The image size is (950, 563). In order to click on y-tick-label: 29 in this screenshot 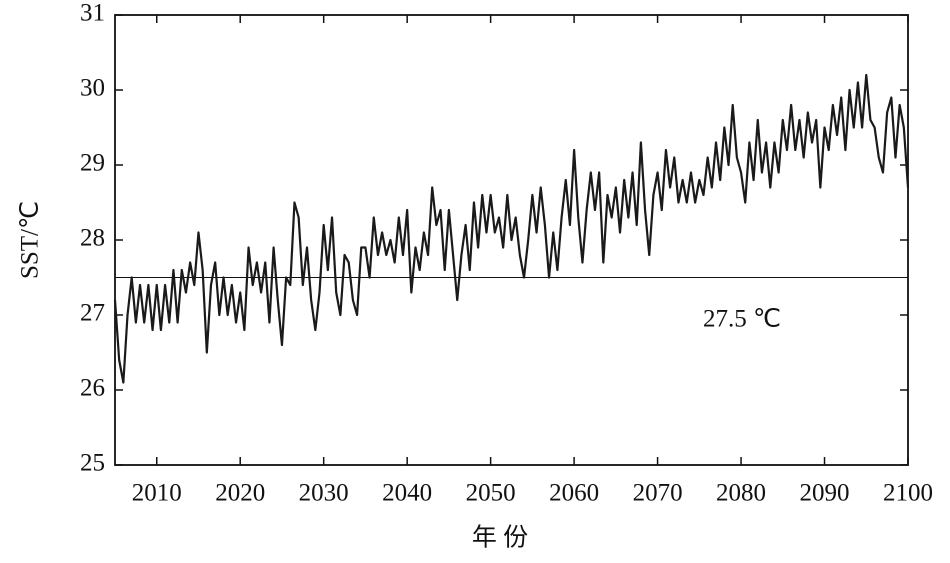, I will do `click(92, 163)`.